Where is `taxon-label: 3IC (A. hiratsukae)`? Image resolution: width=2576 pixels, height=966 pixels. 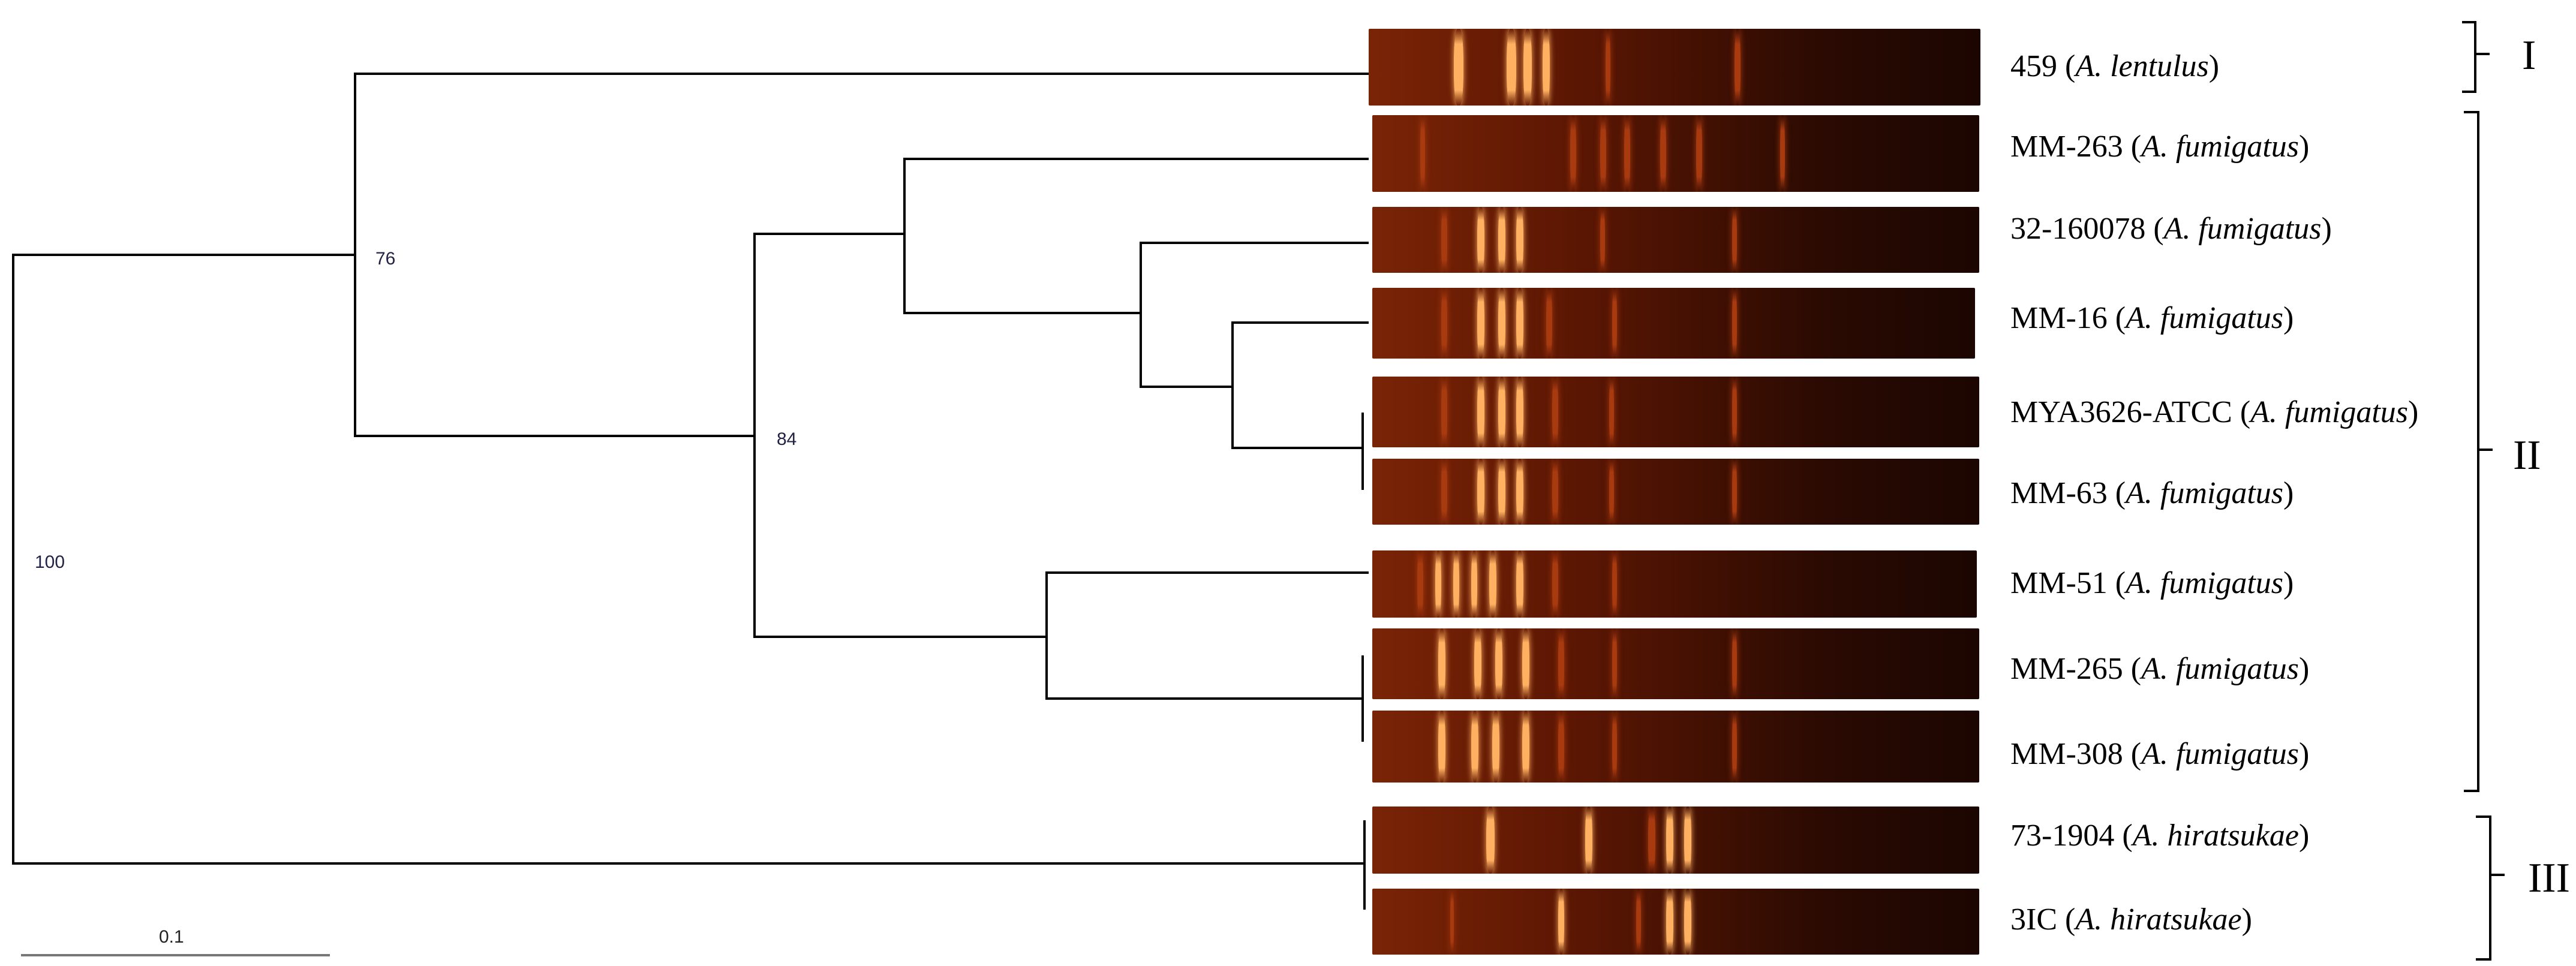 taxon-label: 3IC (A. hiratsukae) is located at coordinates (2131, 919).